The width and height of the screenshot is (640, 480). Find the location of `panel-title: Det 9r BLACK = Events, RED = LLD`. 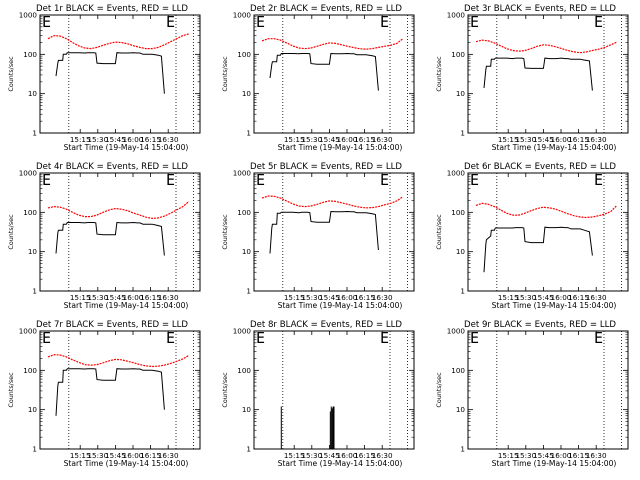

panel-title: Det 9r BLACK = Events, RED = LLD is located at coordinates (540, 325).